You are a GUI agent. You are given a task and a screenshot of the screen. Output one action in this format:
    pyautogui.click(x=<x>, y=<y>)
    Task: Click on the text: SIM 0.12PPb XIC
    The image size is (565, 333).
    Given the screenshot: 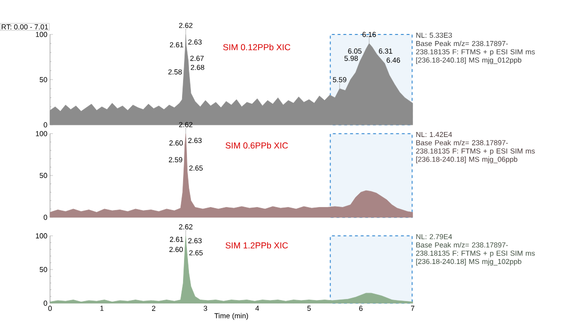 What is the action you would take?
    pyautogui.click(x=256, y=47)
    